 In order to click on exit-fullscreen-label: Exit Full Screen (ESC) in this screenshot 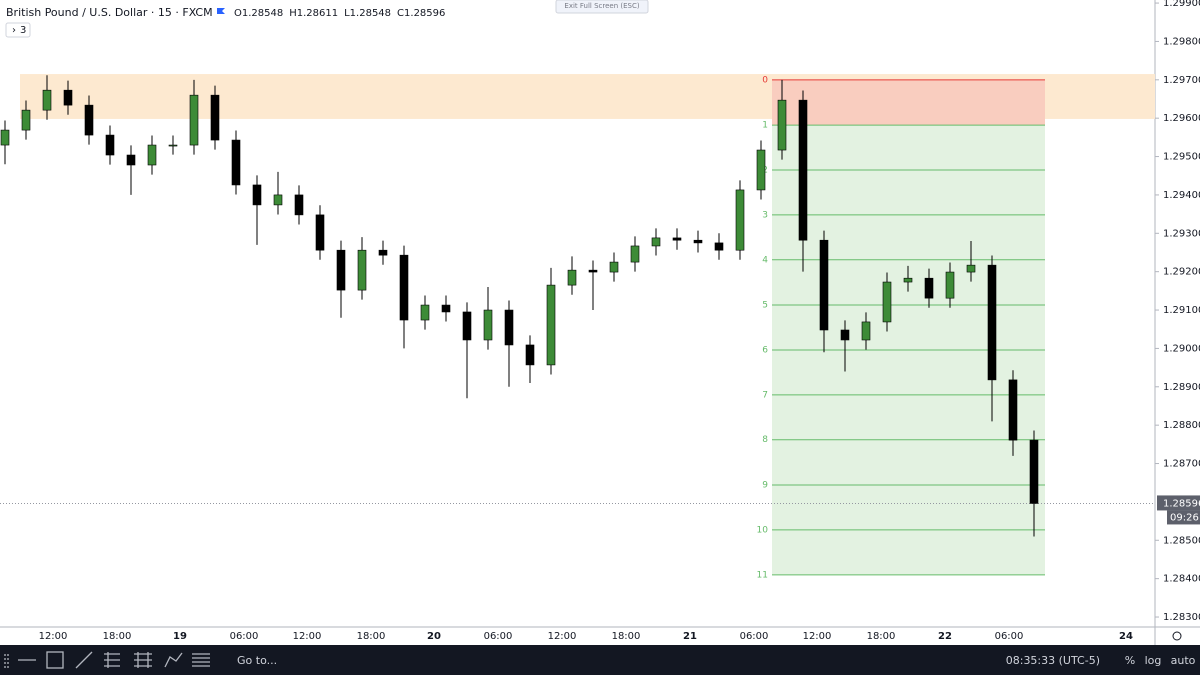, I will do `click(601, 6)`.